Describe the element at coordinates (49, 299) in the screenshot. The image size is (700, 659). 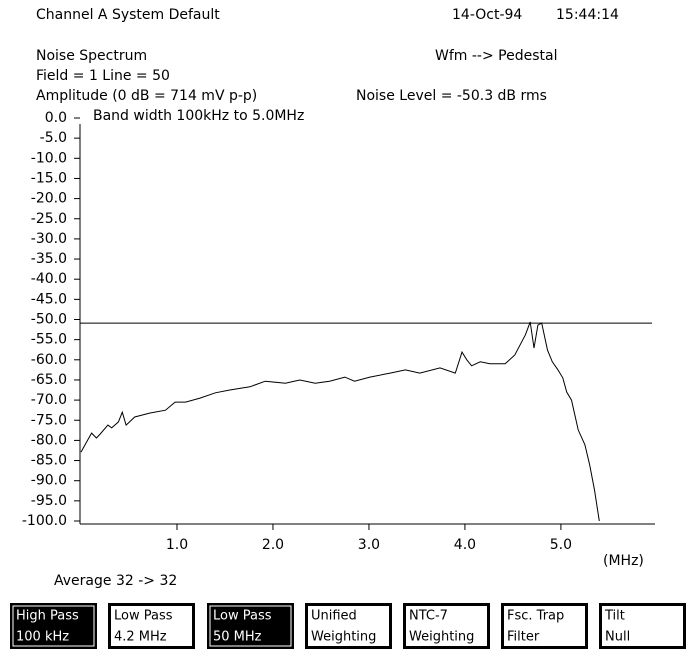
I see `y-tick-label: -45.0` at that location.